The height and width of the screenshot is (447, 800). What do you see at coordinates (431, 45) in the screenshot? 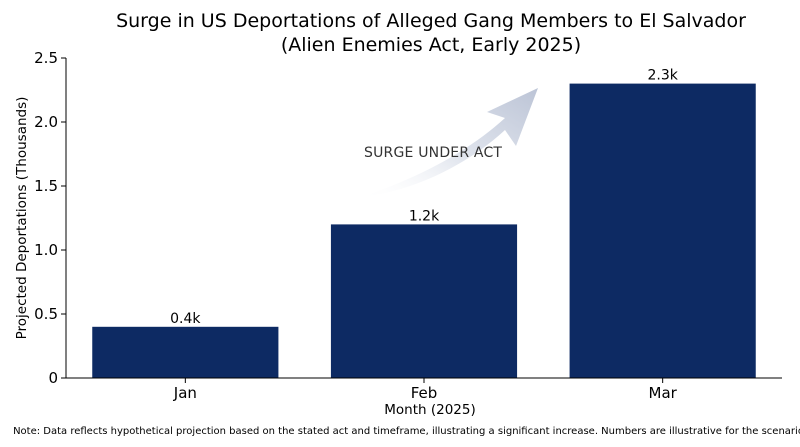
I see `chart-subtitle: (Alien Enemies Act, Early 2025)` at bounding box center [431, 45].